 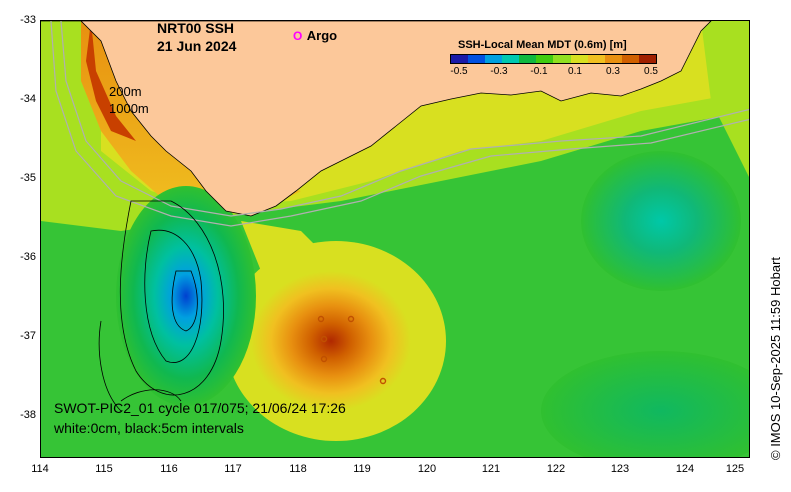 I want to click on isobath-1000-label: 1000m, so click(x=129, y=108).